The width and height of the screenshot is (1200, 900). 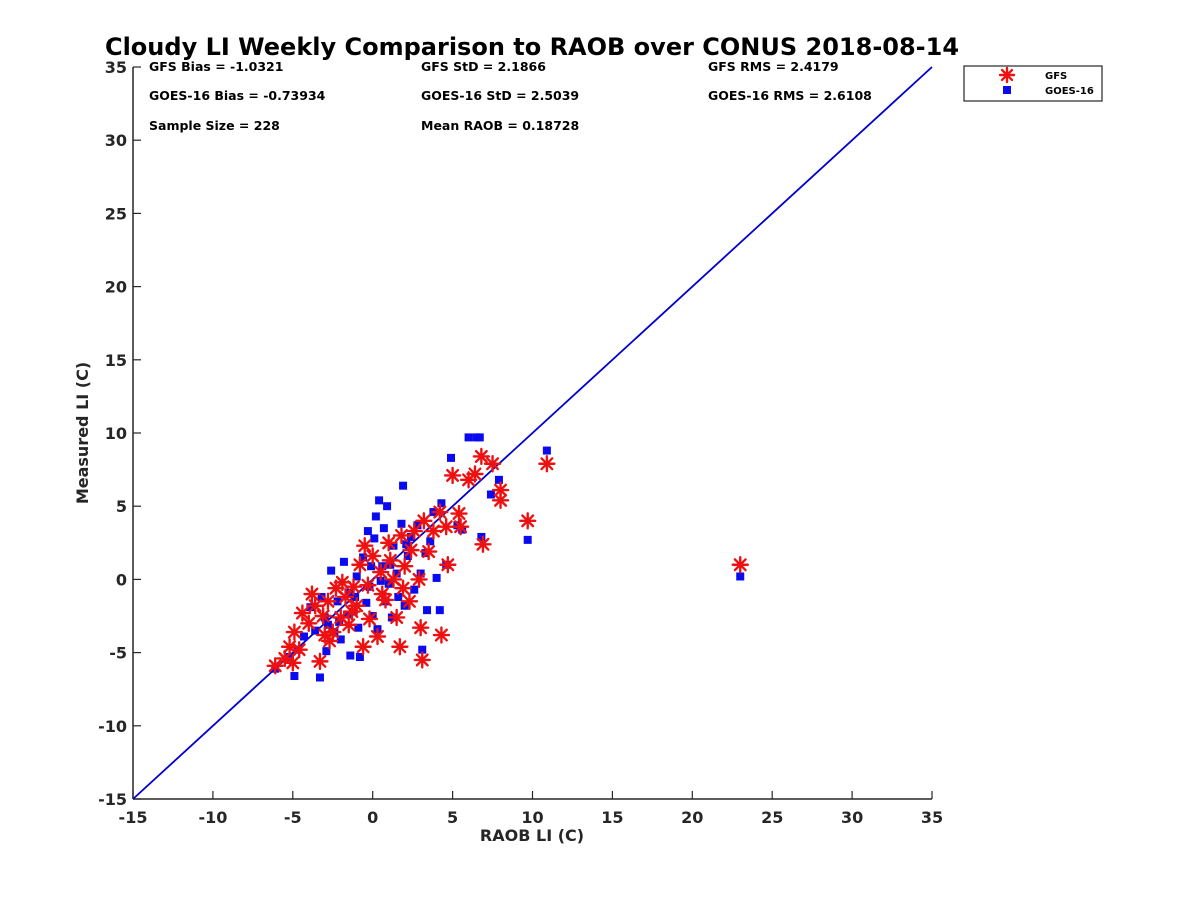 What do you see at coordinates (116, 67) in the screenshot?
I see `y-tick-label: 35` at bounding box center [116, 67].